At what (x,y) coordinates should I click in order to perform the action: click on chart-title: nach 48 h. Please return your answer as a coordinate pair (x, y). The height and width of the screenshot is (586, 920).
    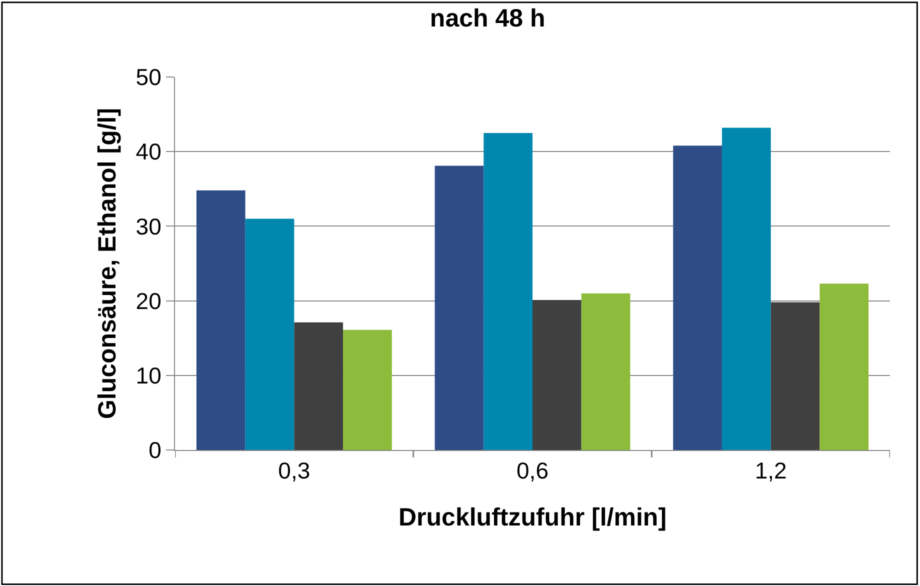
    Looking at the image, I should click on (488, 18).